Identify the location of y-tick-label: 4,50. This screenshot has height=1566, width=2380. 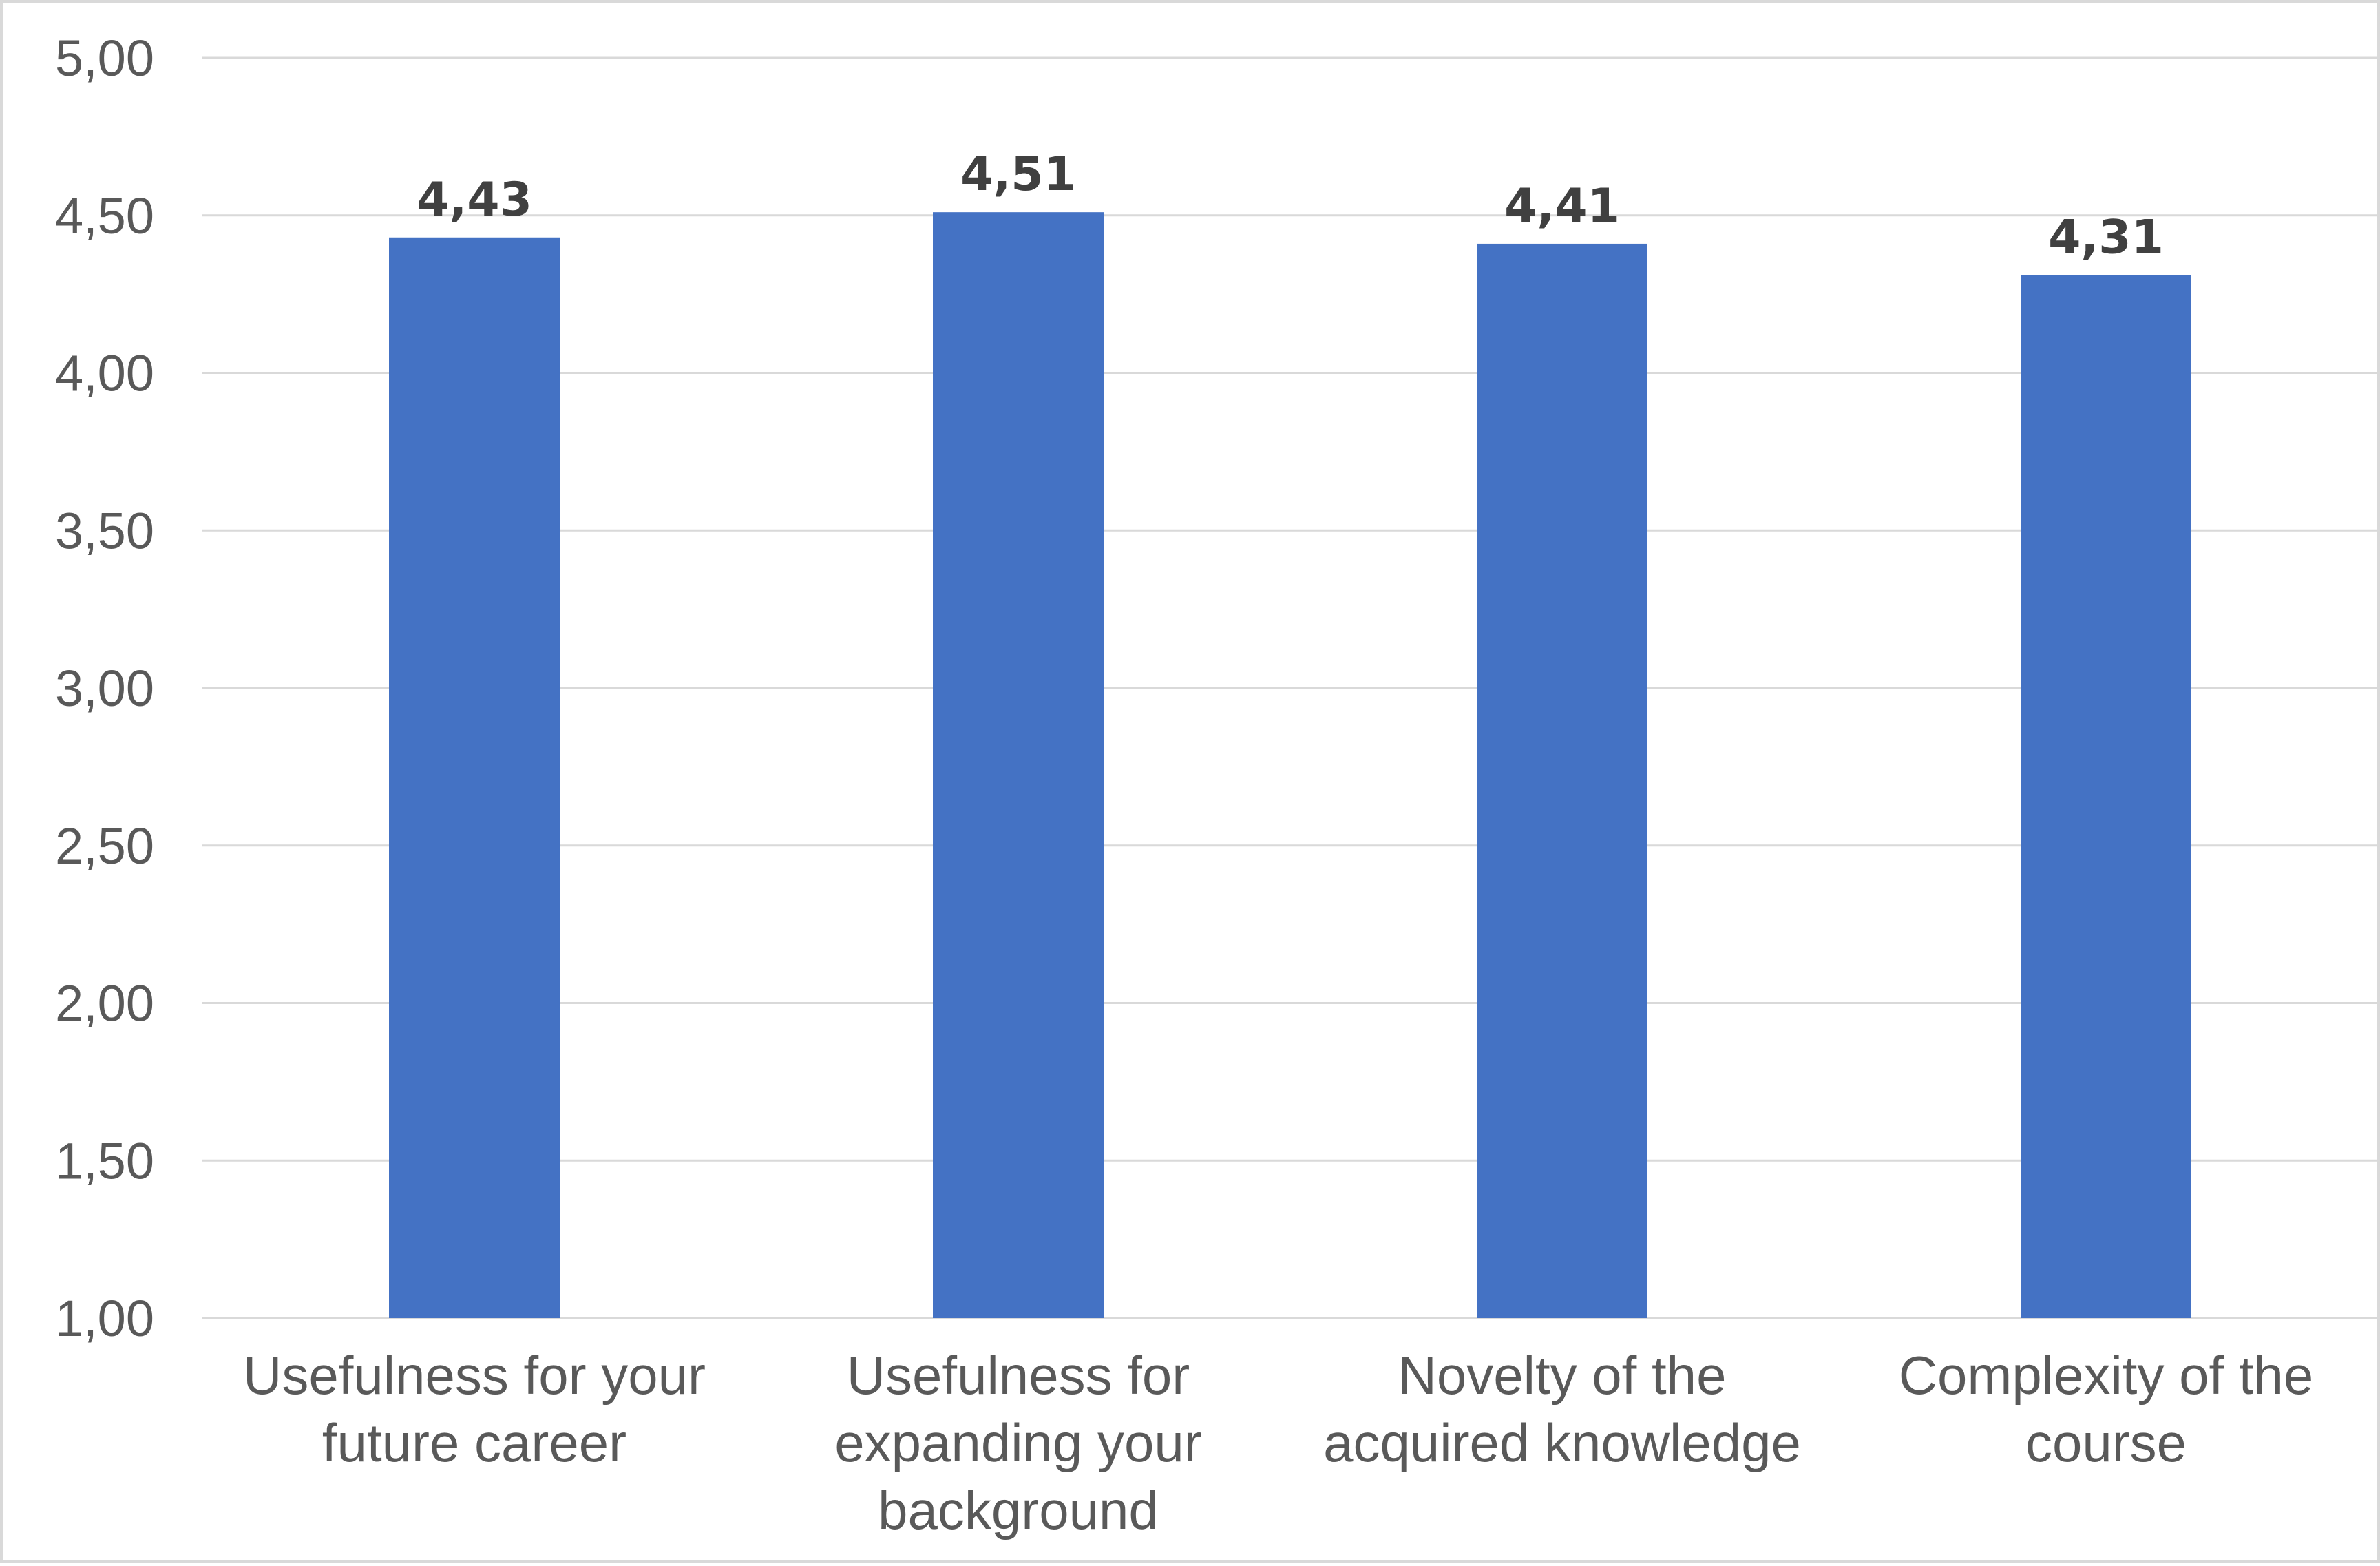
(104, 215).